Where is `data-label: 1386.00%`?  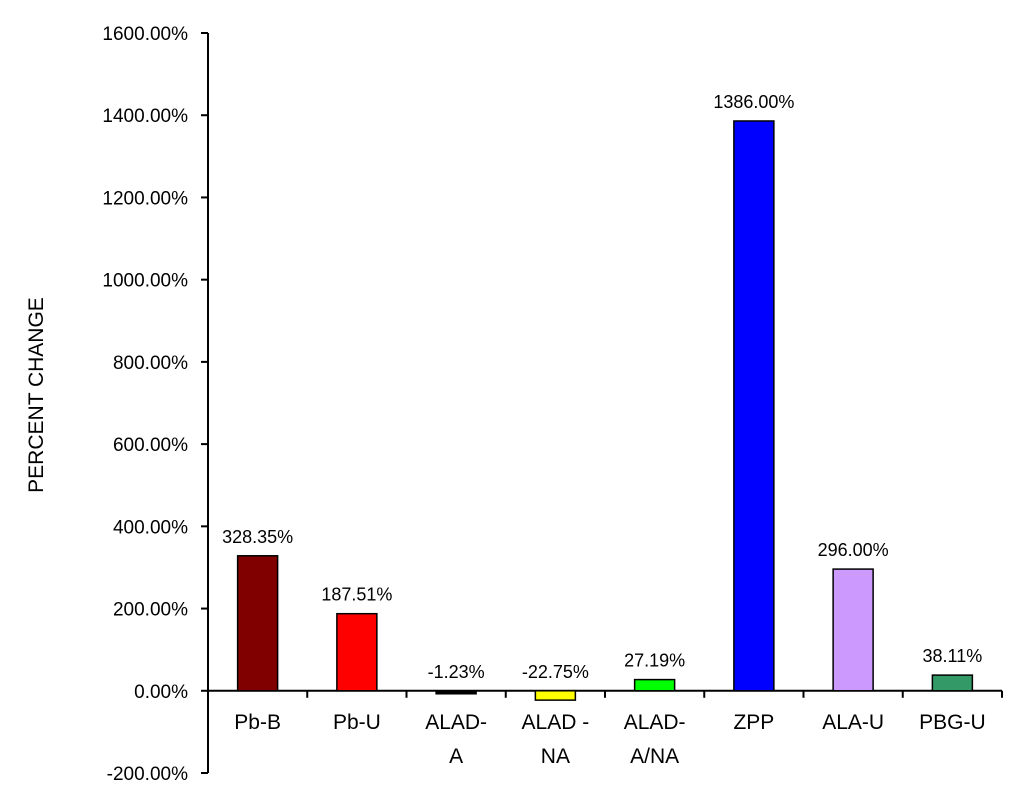 data-label: 1386.00% is located at coordinates (753, 102).